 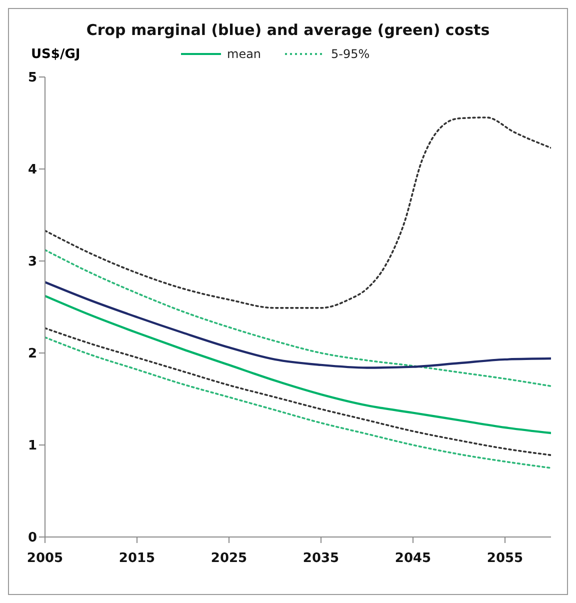 What do you see at coordinates (229, 558) in the screenshot?
I see `x-tick-label: 2025` at bounding box center [229, 558].